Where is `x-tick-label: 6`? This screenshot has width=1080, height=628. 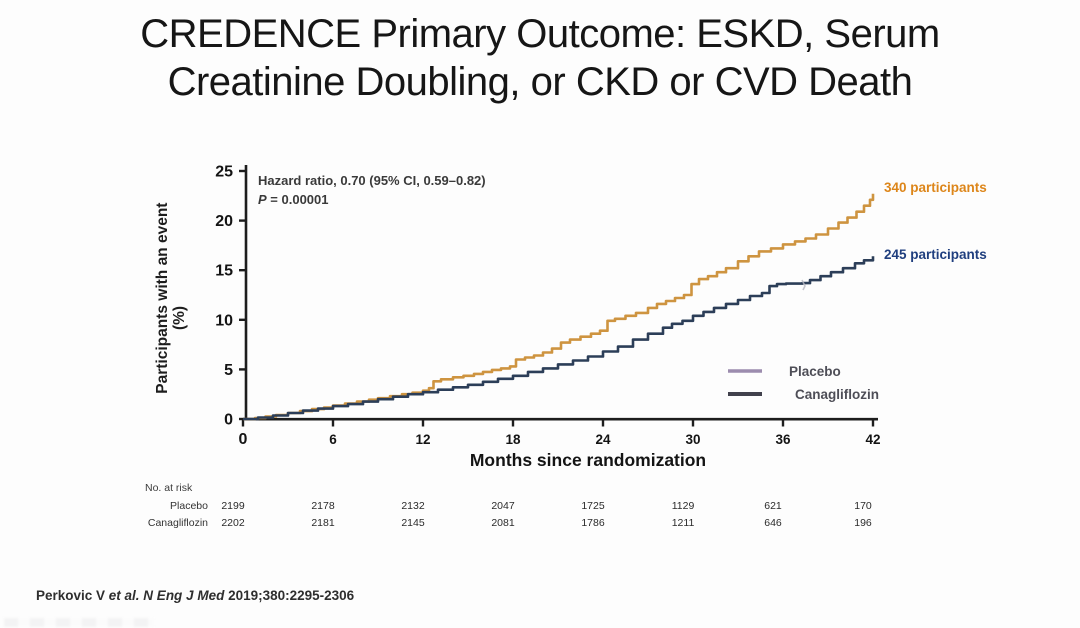
x-tick-label: 6 is located at coordinates (333, 439).